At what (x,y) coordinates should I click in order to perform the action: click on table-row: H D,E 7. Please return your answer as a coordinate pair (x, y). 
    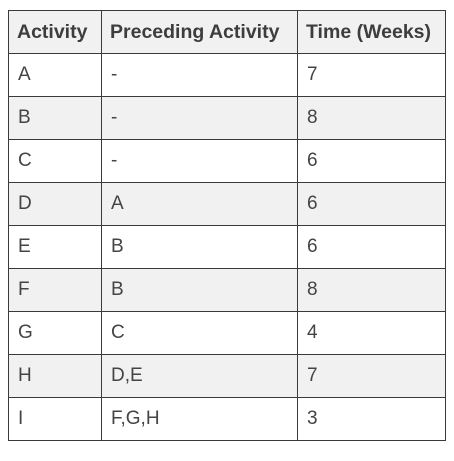
    Looking at the image, I should click on (227, 376).